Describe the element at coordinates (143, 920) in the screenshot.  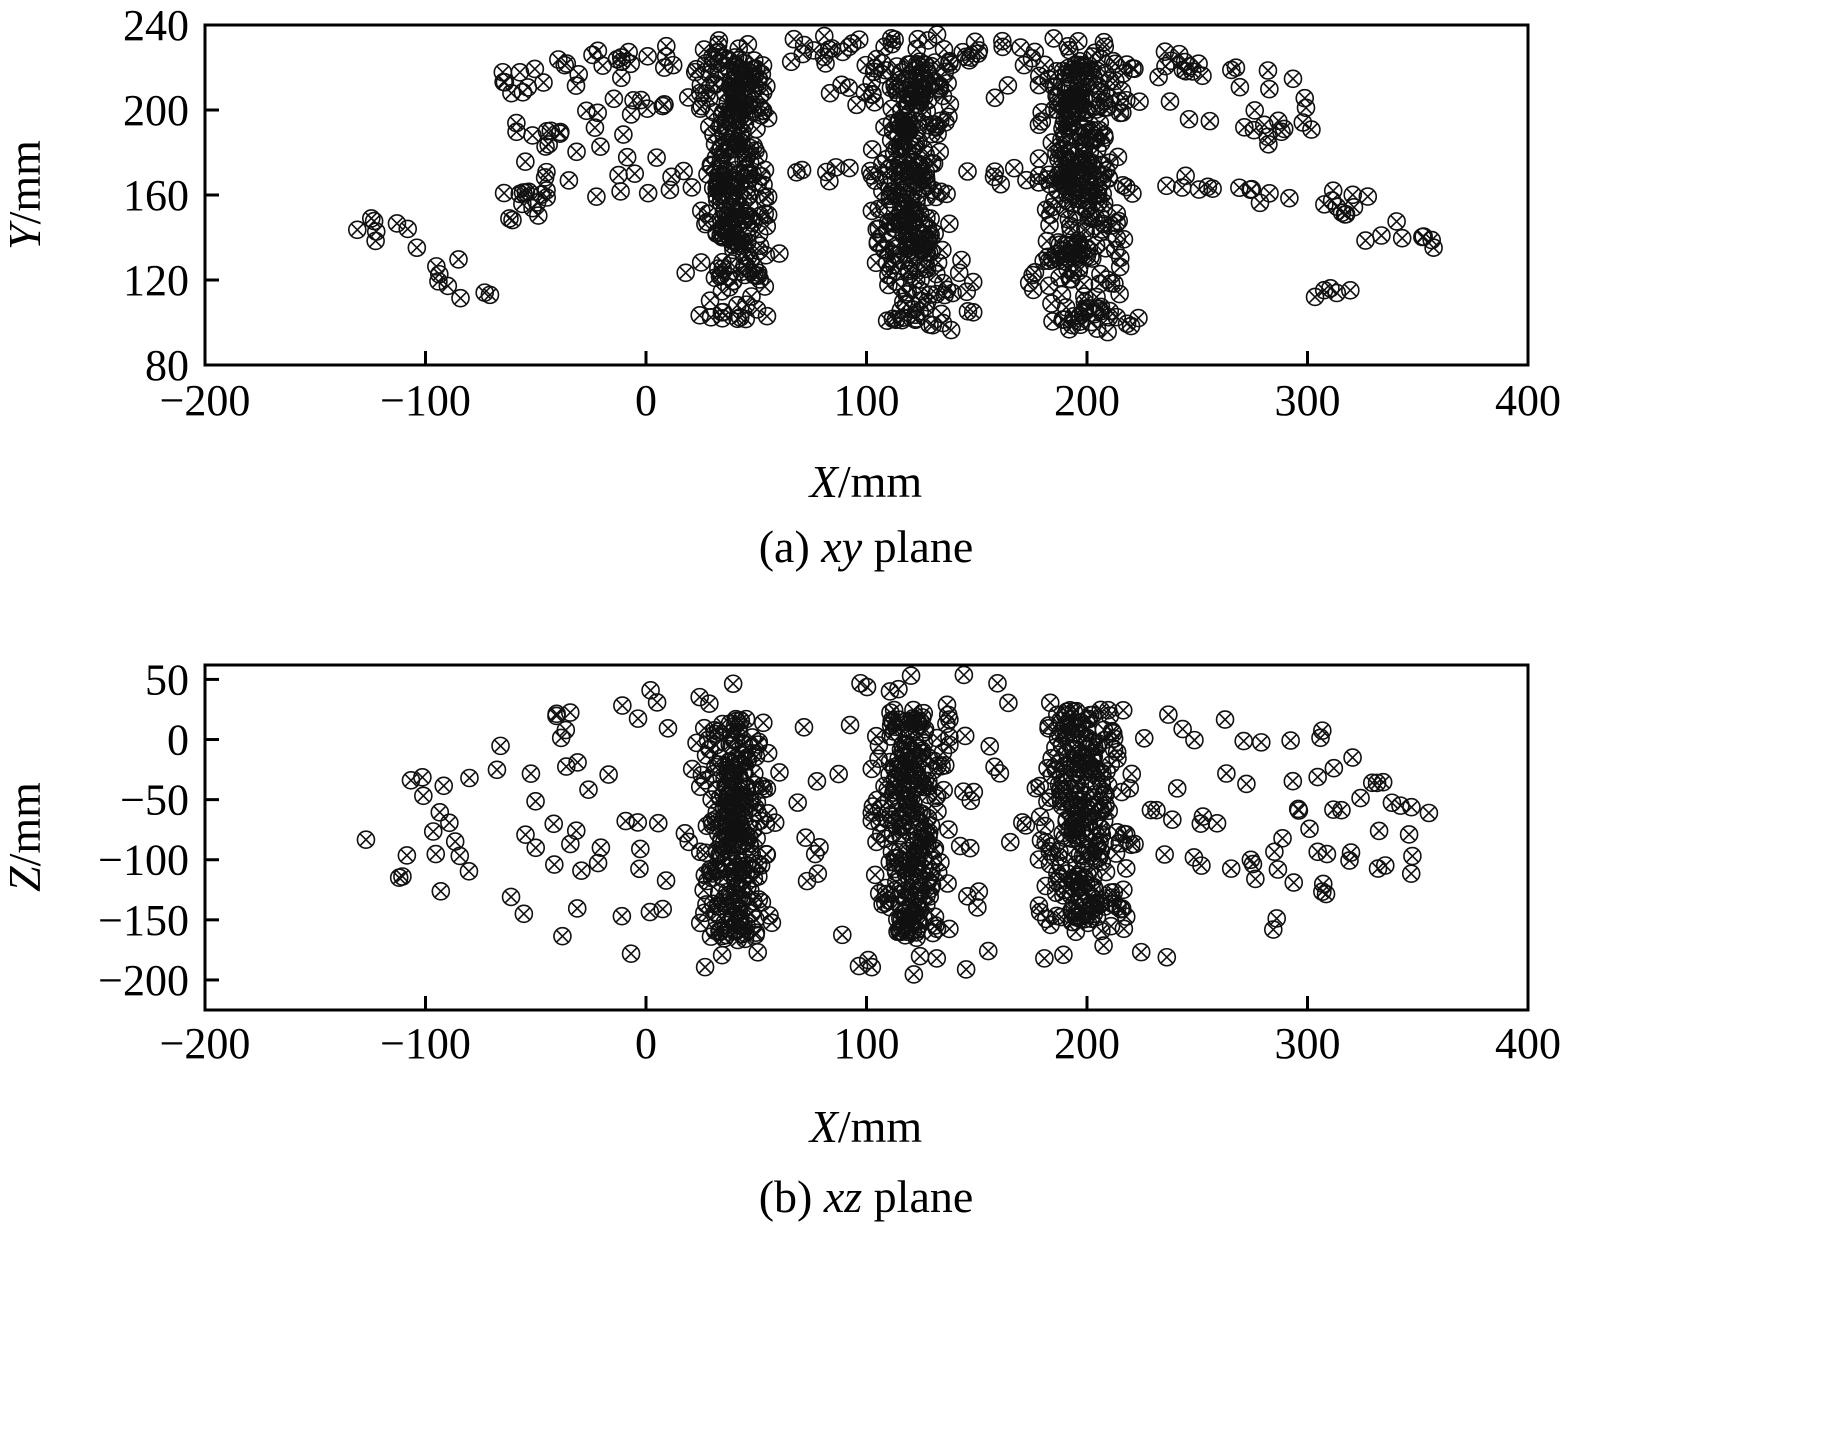
I see `y-tick-label: −150` at that location.